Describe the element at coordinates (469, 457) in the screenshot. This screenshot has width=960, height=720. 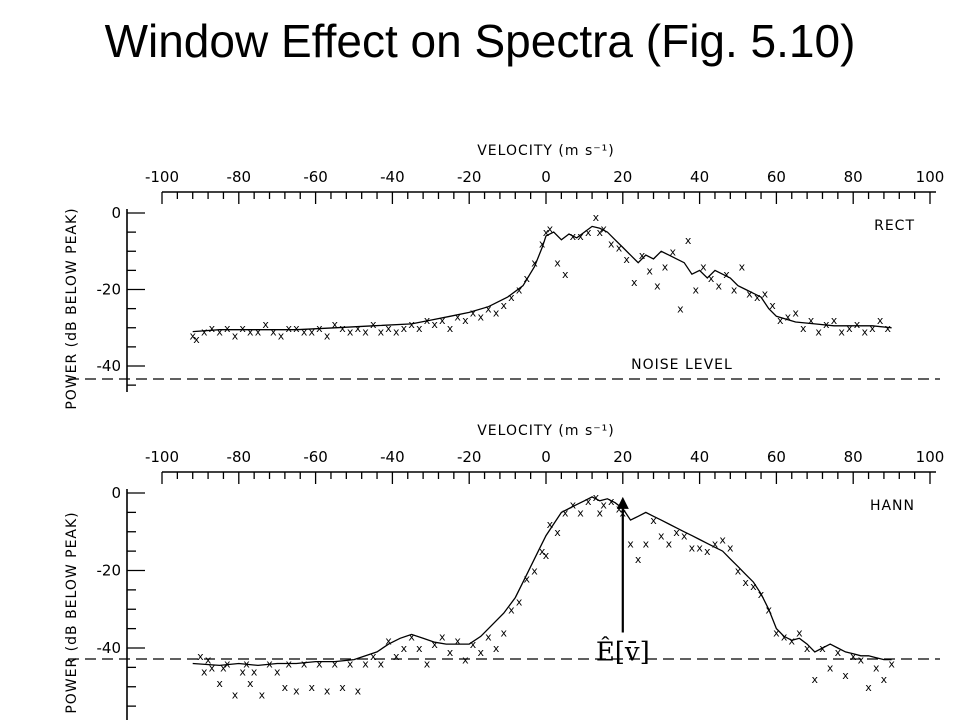
I see `velocity-tick-label: -20` at that location.